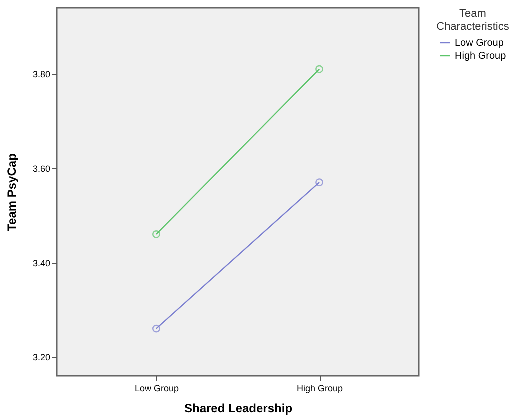  I want to click on y-tick-label: 3.60, so click(41, 169).